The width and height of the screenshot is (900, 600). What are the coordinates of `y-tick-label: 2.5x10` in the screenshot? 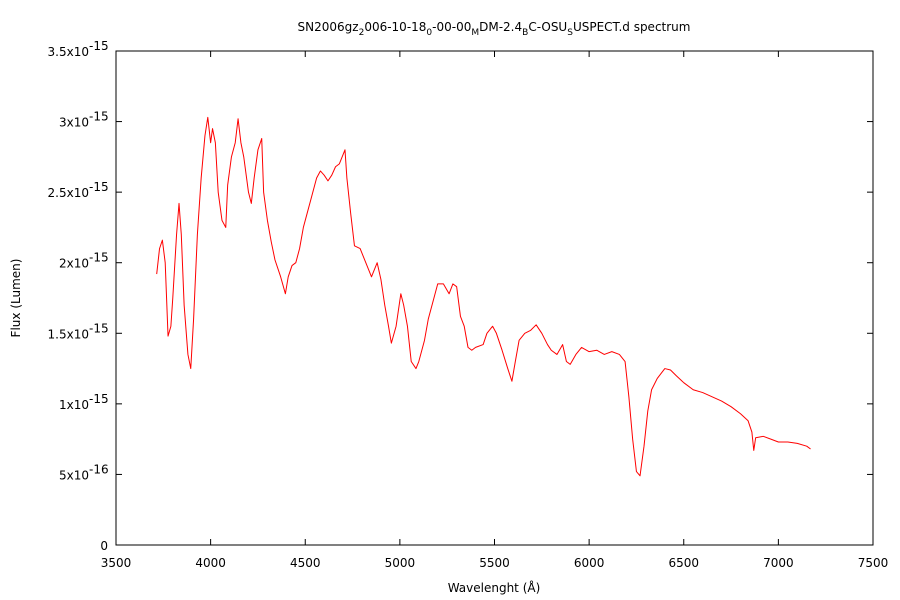 It's located at (68, 193).